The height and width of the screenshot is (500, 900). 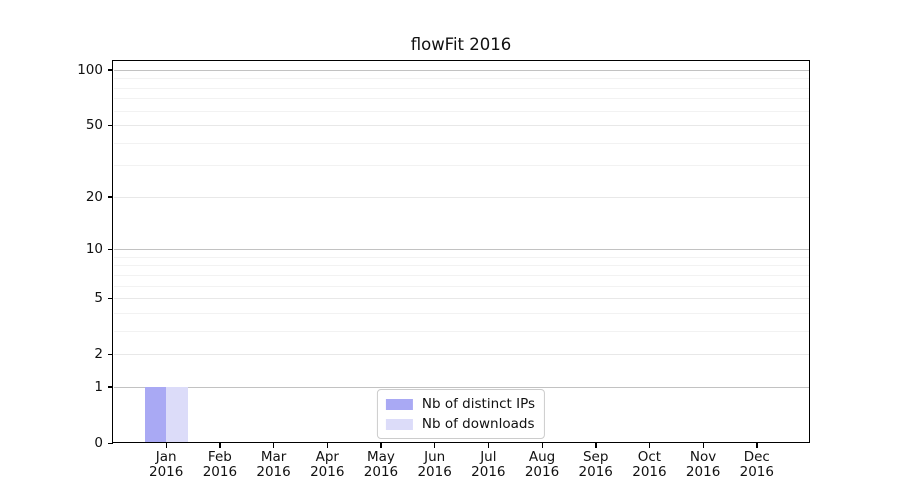 I want to click on y-tick-label: 10, so click(x=94, y=249).